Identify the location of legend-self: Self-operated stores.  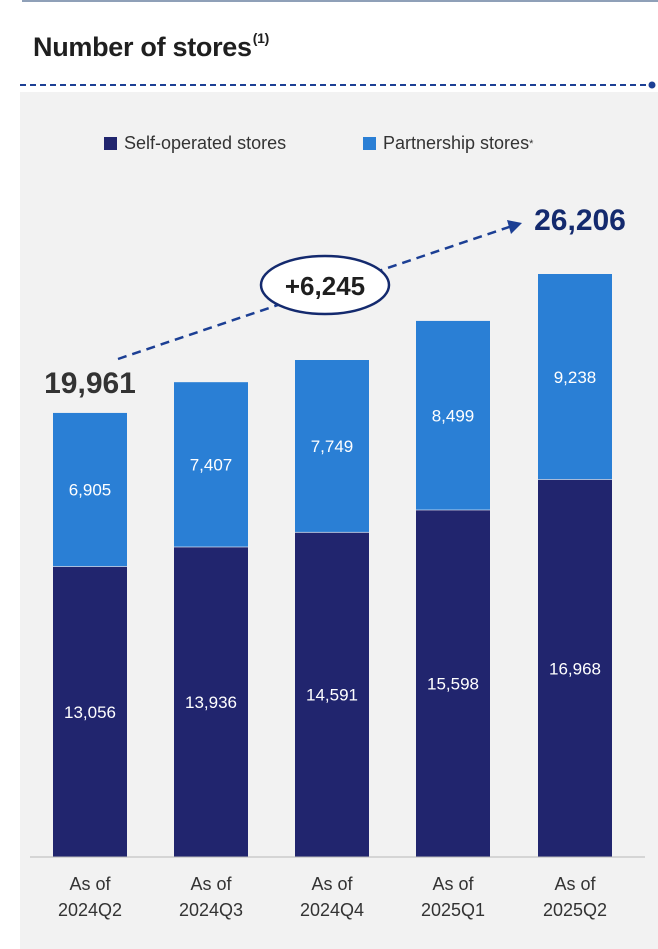
(195, 143).